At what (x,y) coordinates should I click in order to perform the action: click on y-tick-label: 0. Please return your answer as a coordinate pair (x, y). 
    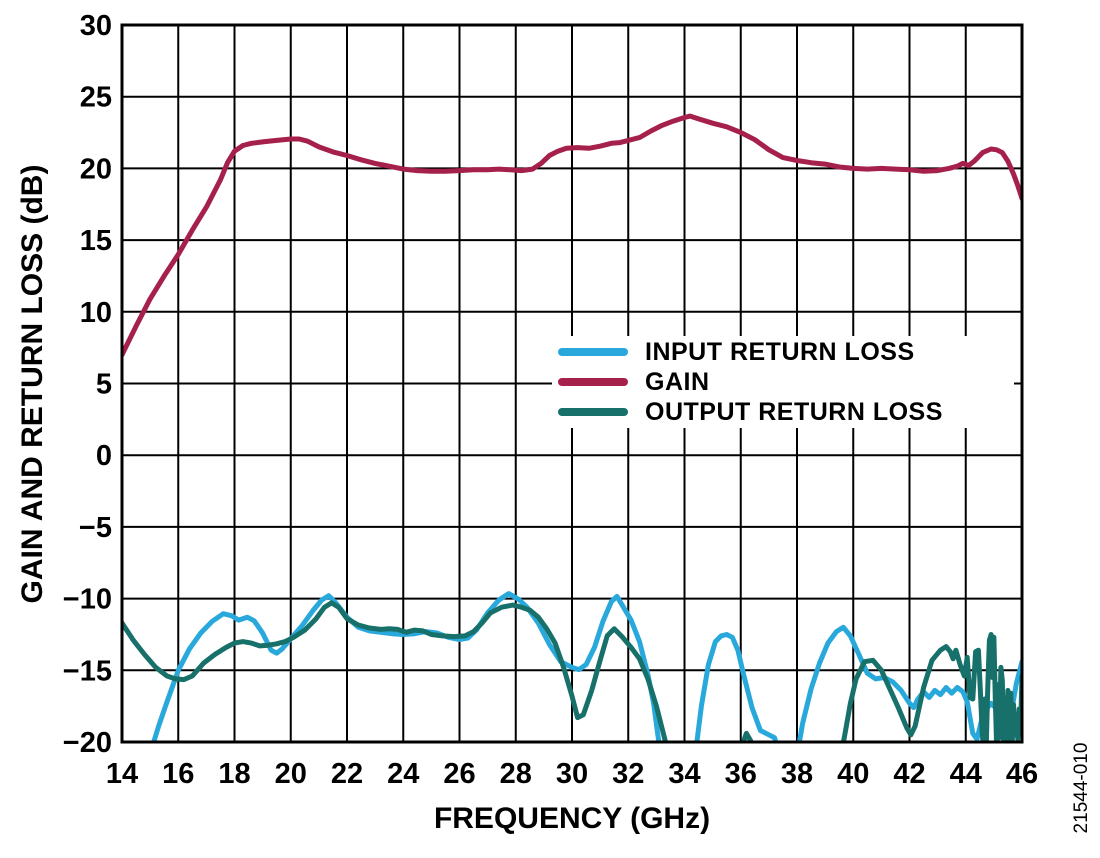
    Looking at the image, I should click on (104, 456).